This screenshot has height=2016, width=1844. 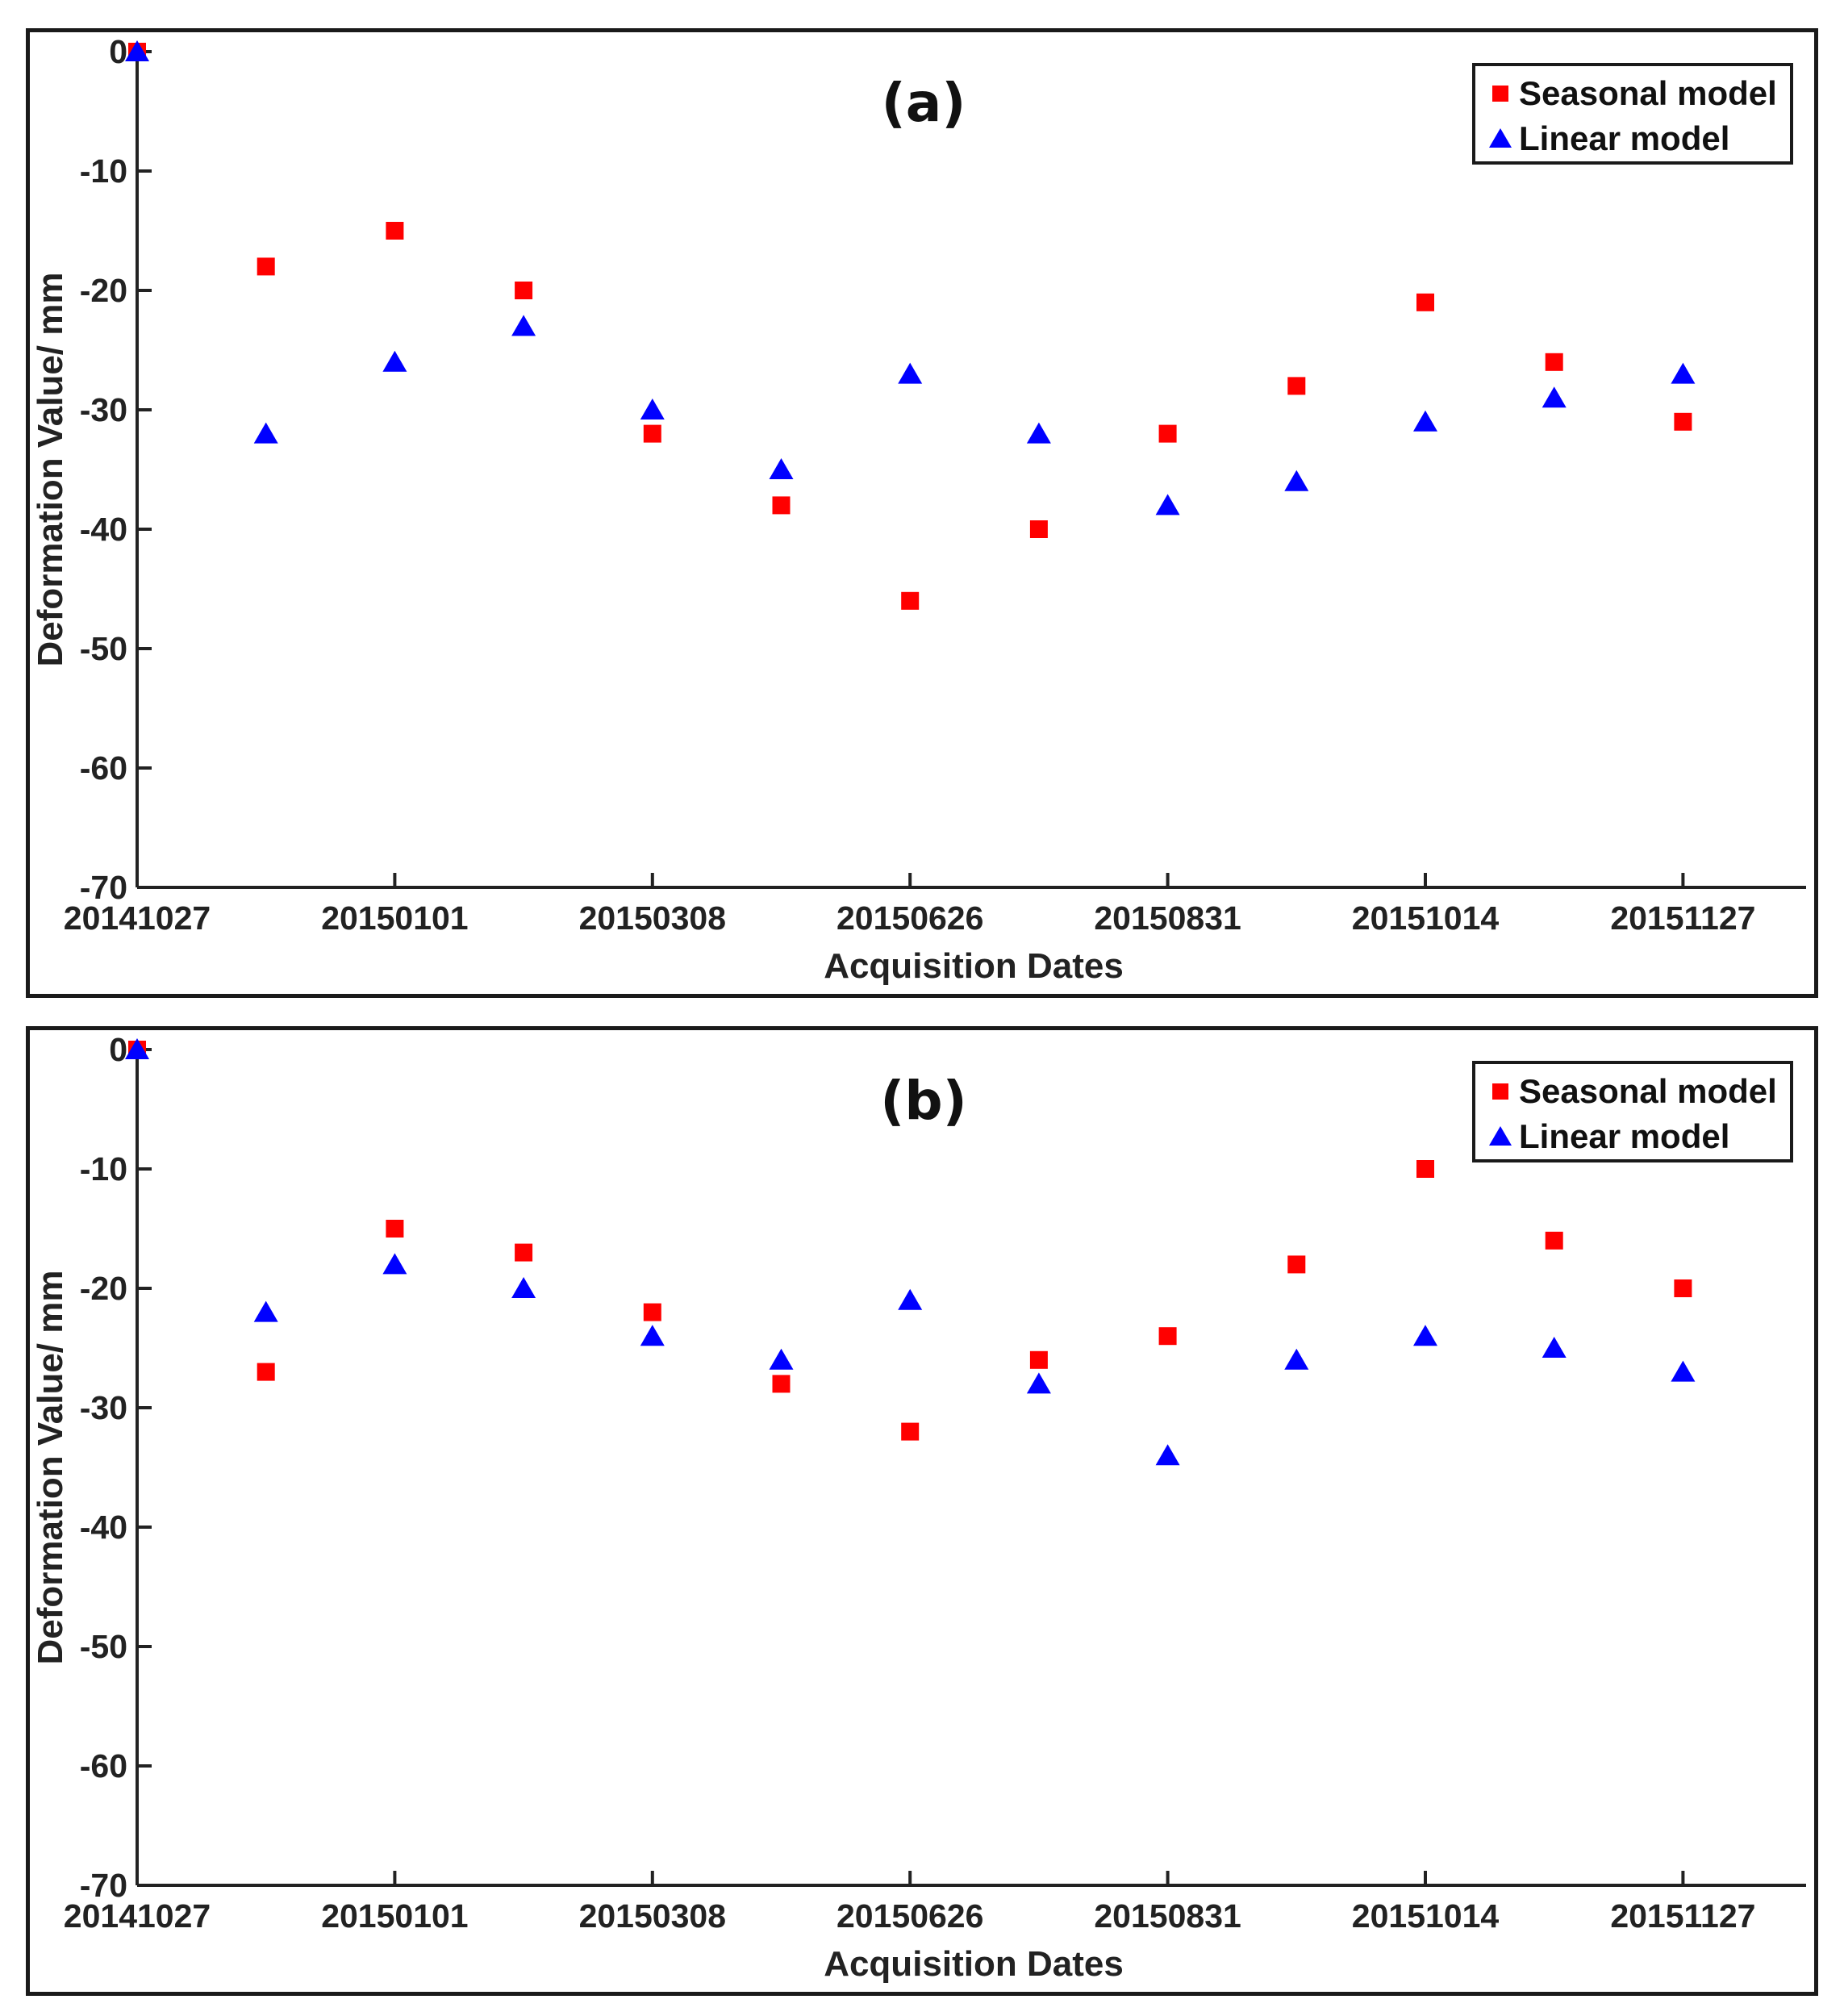 What do you see at coordinates (924, 103) in the screenshot?
I see `panel-title: (a)` at bounding box center [924, 103].